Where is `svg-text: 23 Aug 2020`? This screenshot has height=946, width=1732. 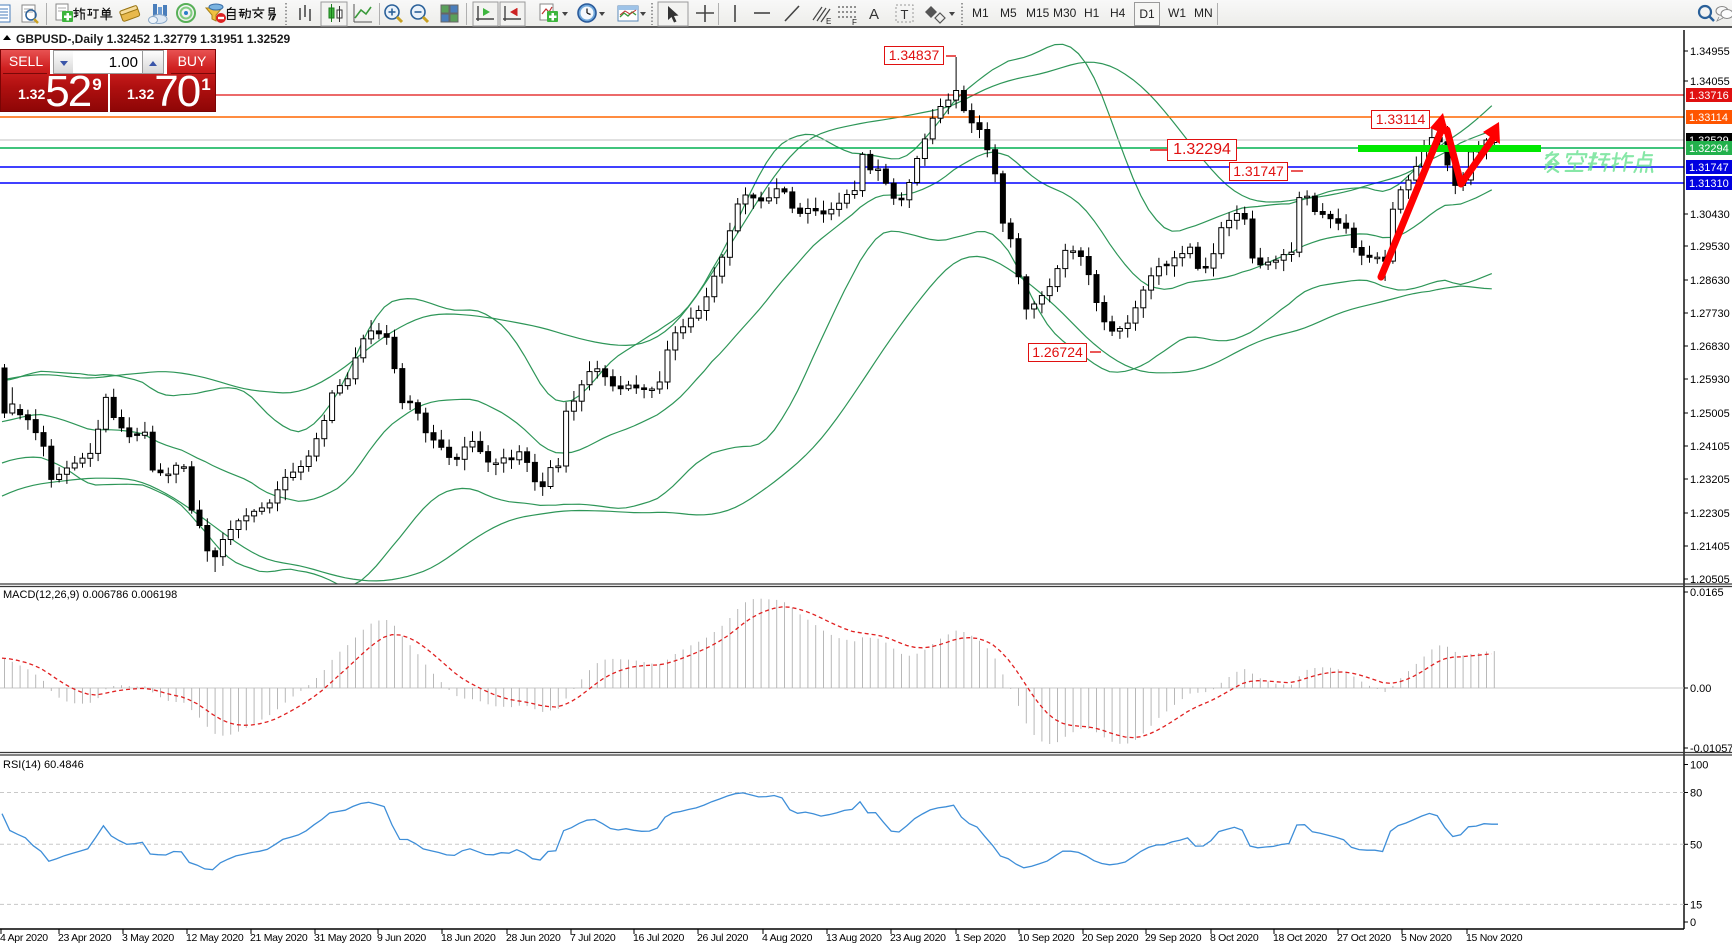 svg-text: 23 Aug 2020 is located at coordinates (918, 938).